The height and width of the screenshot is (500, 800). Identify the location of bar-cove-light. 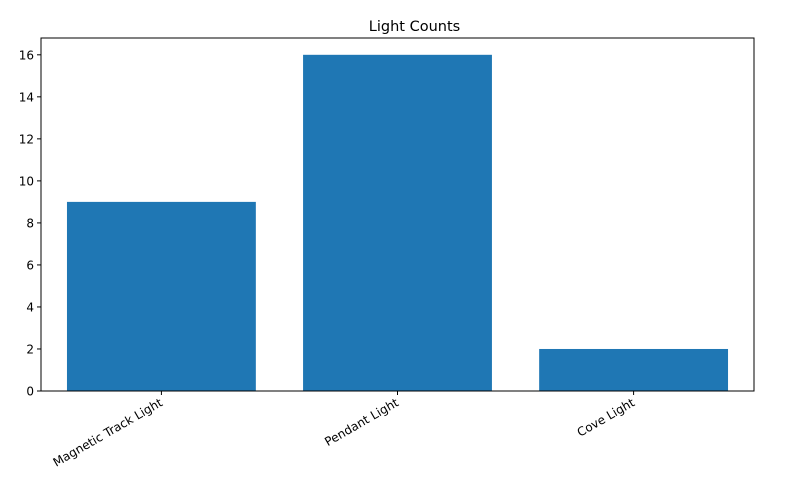
(634, 369).